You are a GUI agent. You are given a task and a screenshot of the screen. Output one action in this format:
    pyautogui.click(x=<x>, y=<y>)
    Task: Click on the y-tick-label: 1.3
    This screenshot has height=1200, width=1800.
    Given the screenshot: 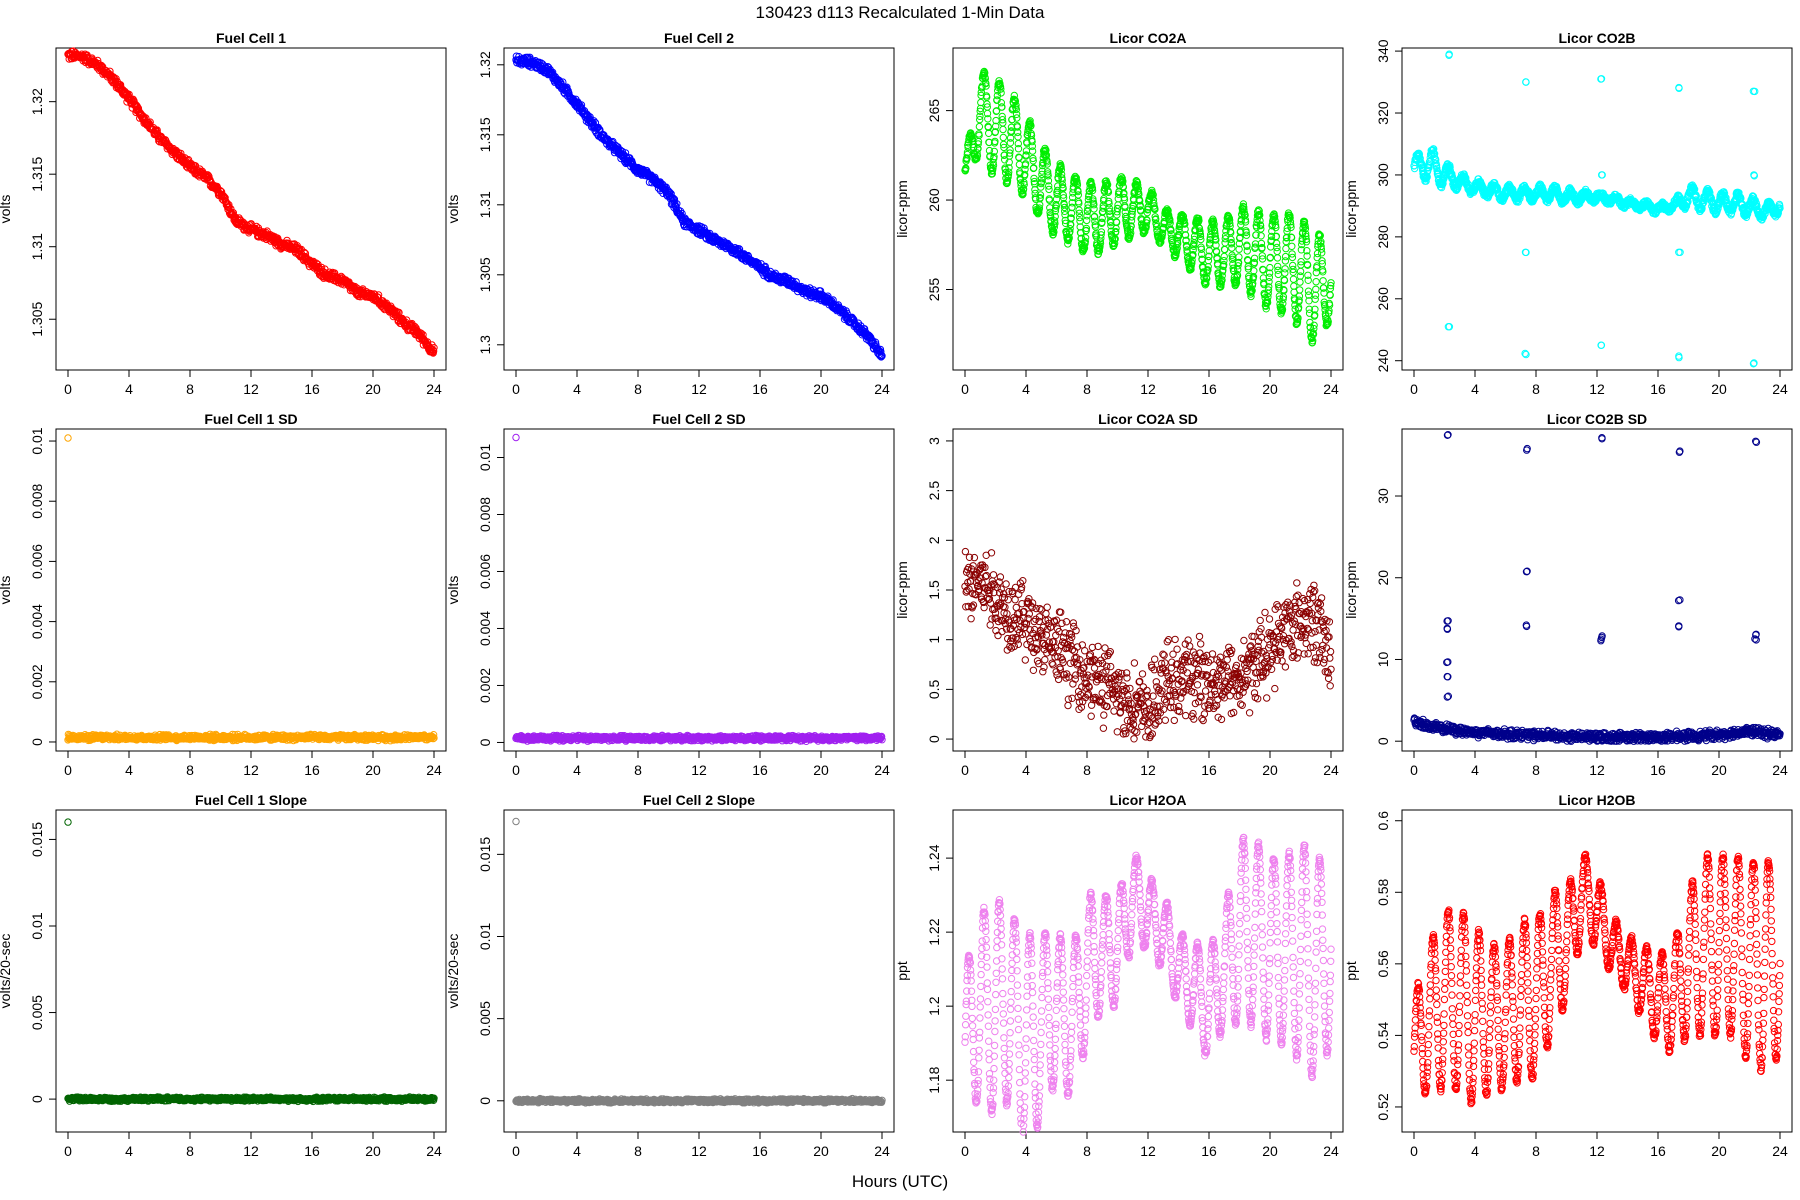 What is the action you would take?
    pyautogui.click(x=485, y=345)
    